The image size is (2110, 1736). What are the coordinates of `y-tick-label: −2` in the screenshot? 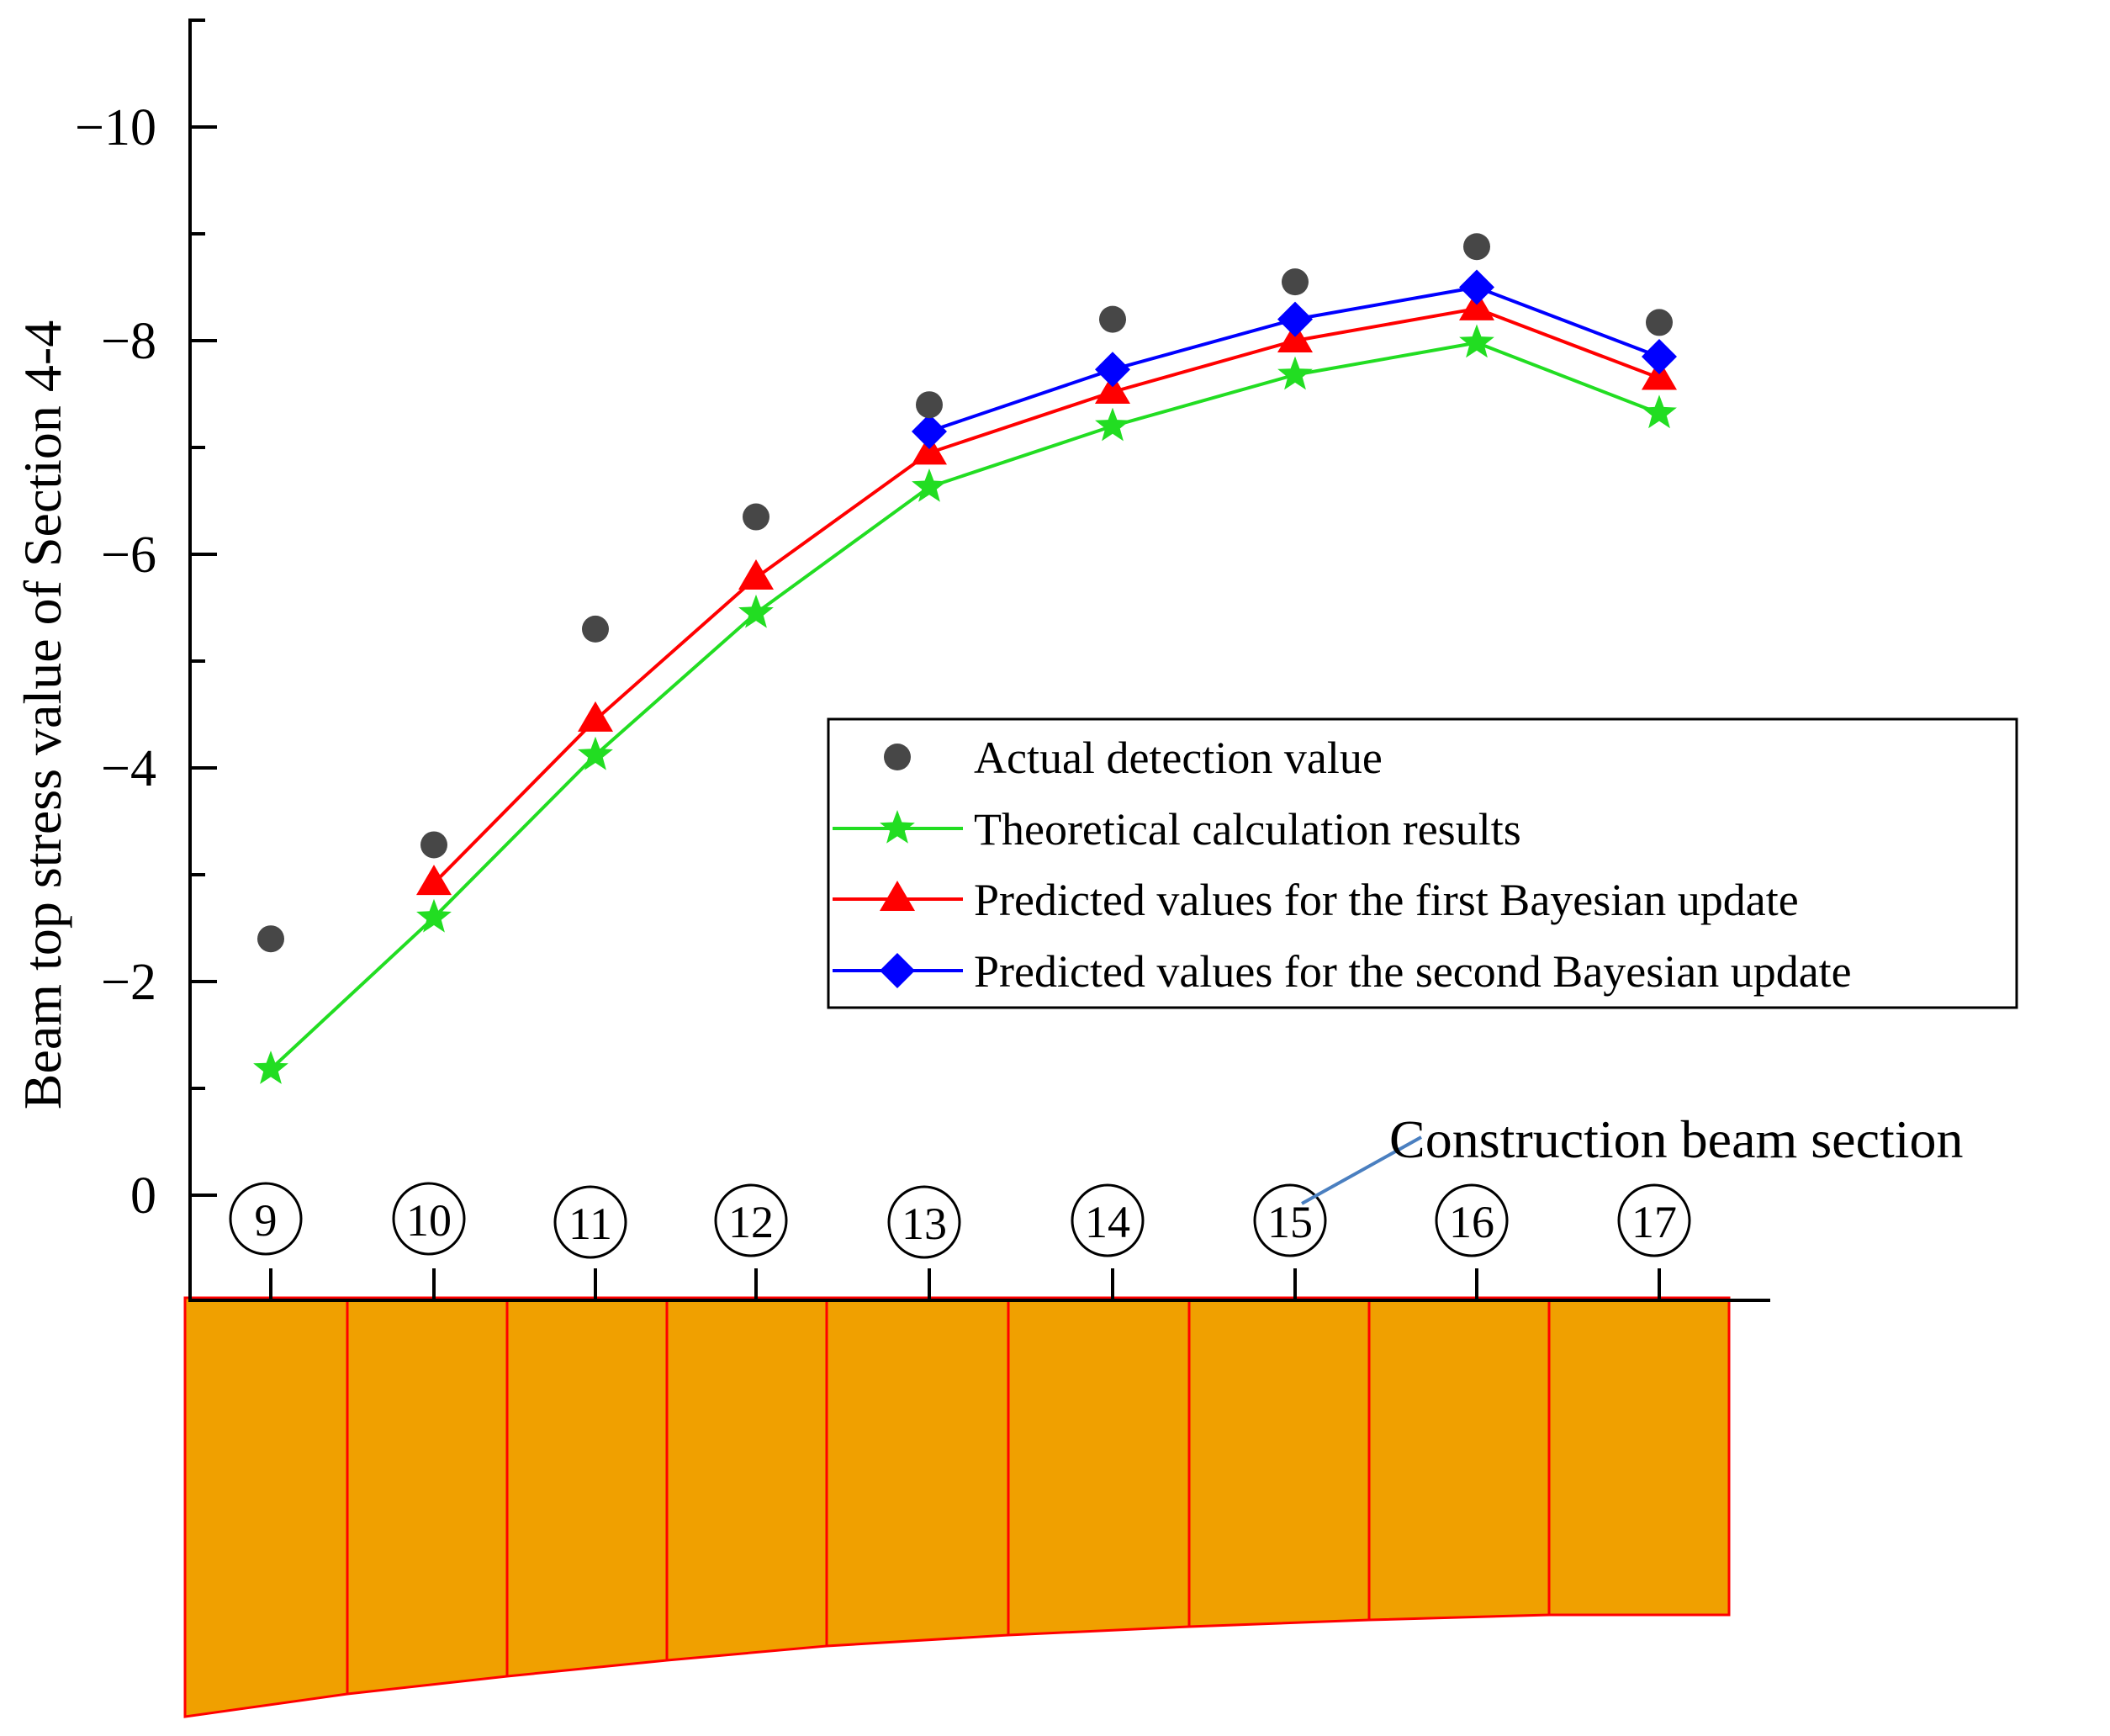 It's located at (128, 982).